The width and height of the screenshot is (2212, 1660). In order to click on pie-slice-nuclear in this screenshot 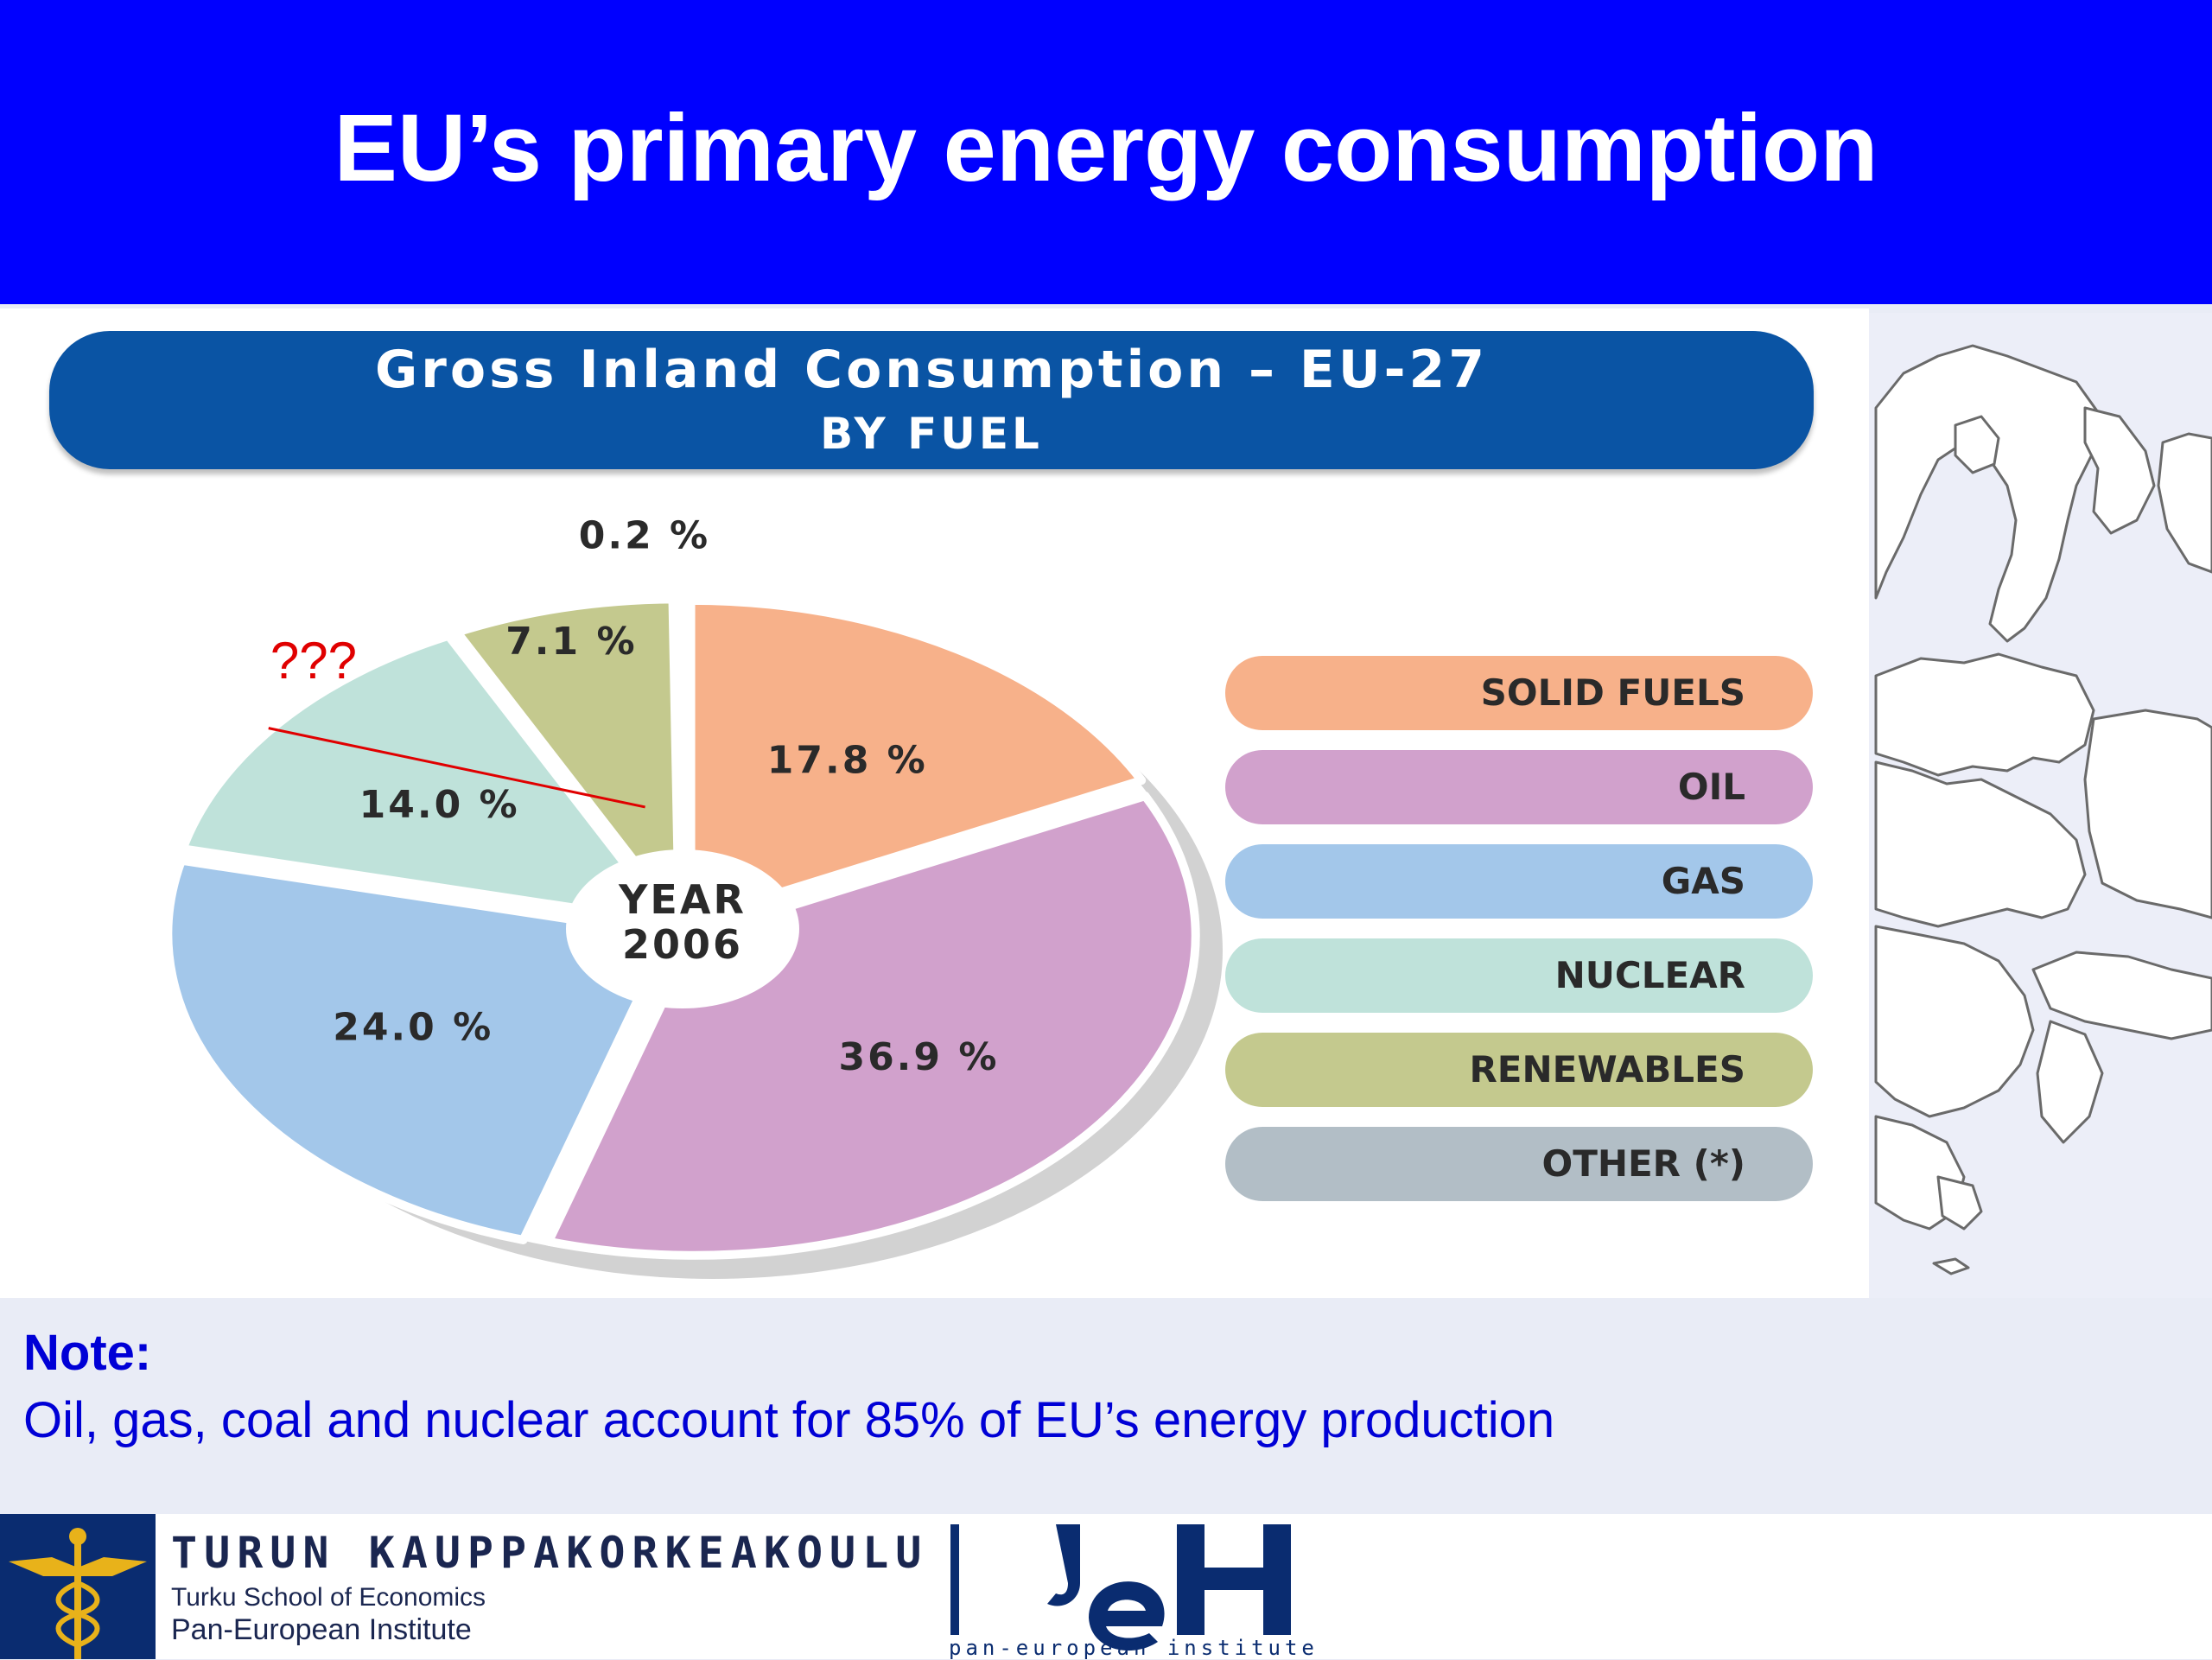, I will do `click(426, 779)`.